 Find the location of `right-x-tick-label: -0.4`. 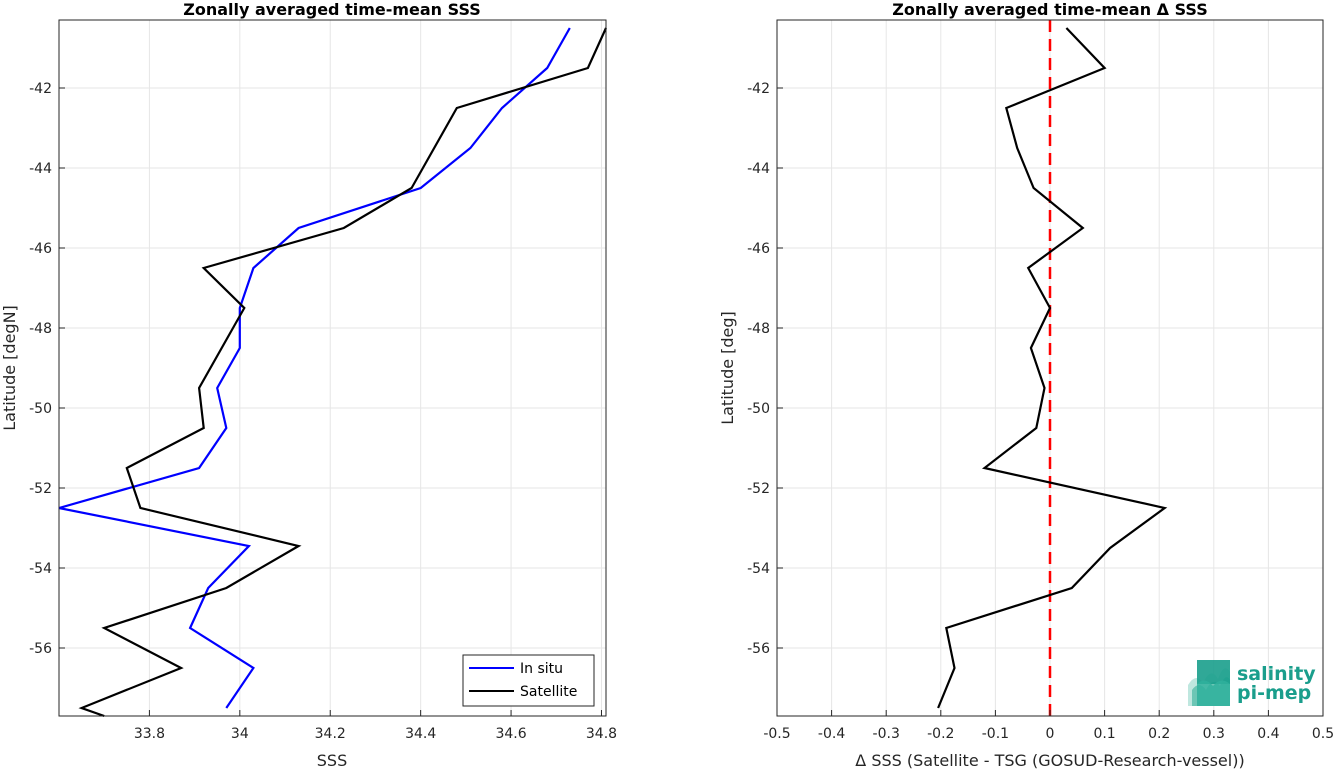

right-x-tick-label: -0.4 is located at coordinates (831, 734).